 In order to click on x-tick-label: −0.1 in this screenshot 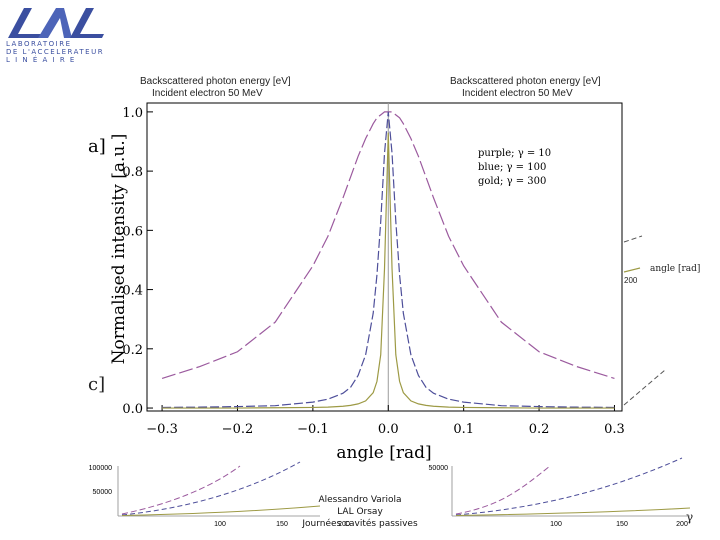, I will do `click(313, 429)`.